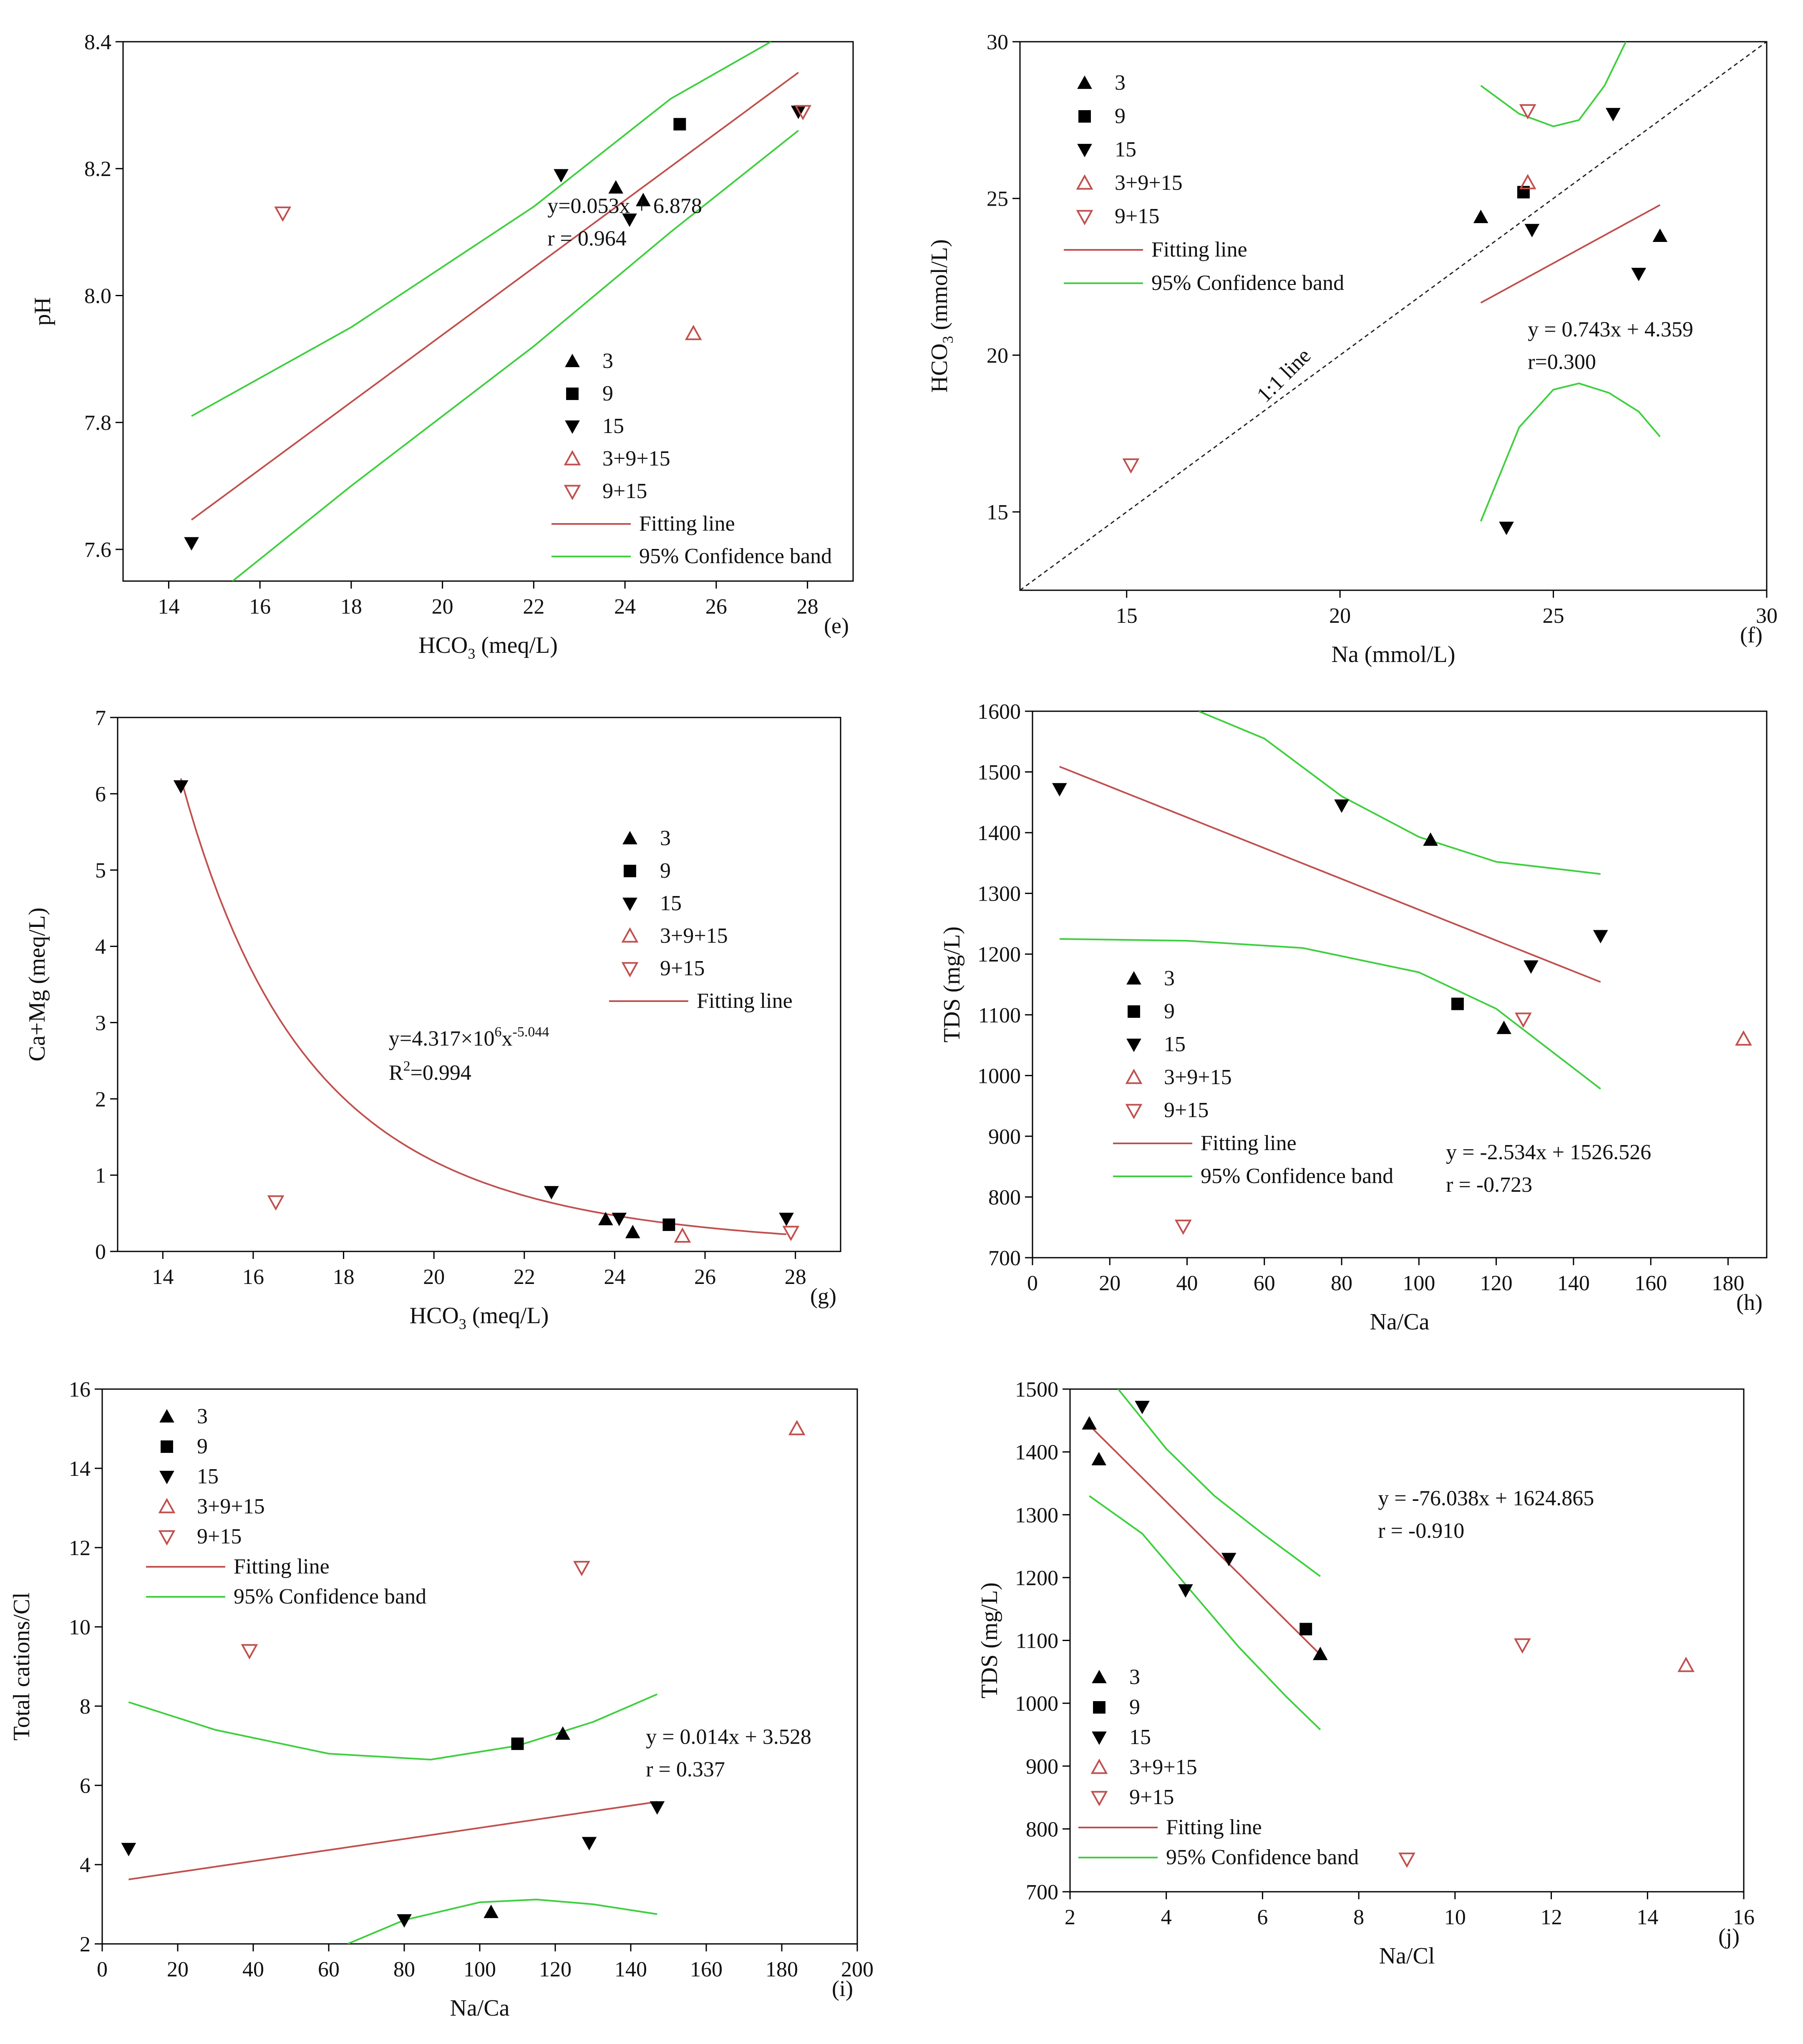 Image resolution: width=1803 pixels, height=2044 pixels. Describe the element at coordinates (716, 607) in the screenshot. I see `x-tick-label: 26` at that location.